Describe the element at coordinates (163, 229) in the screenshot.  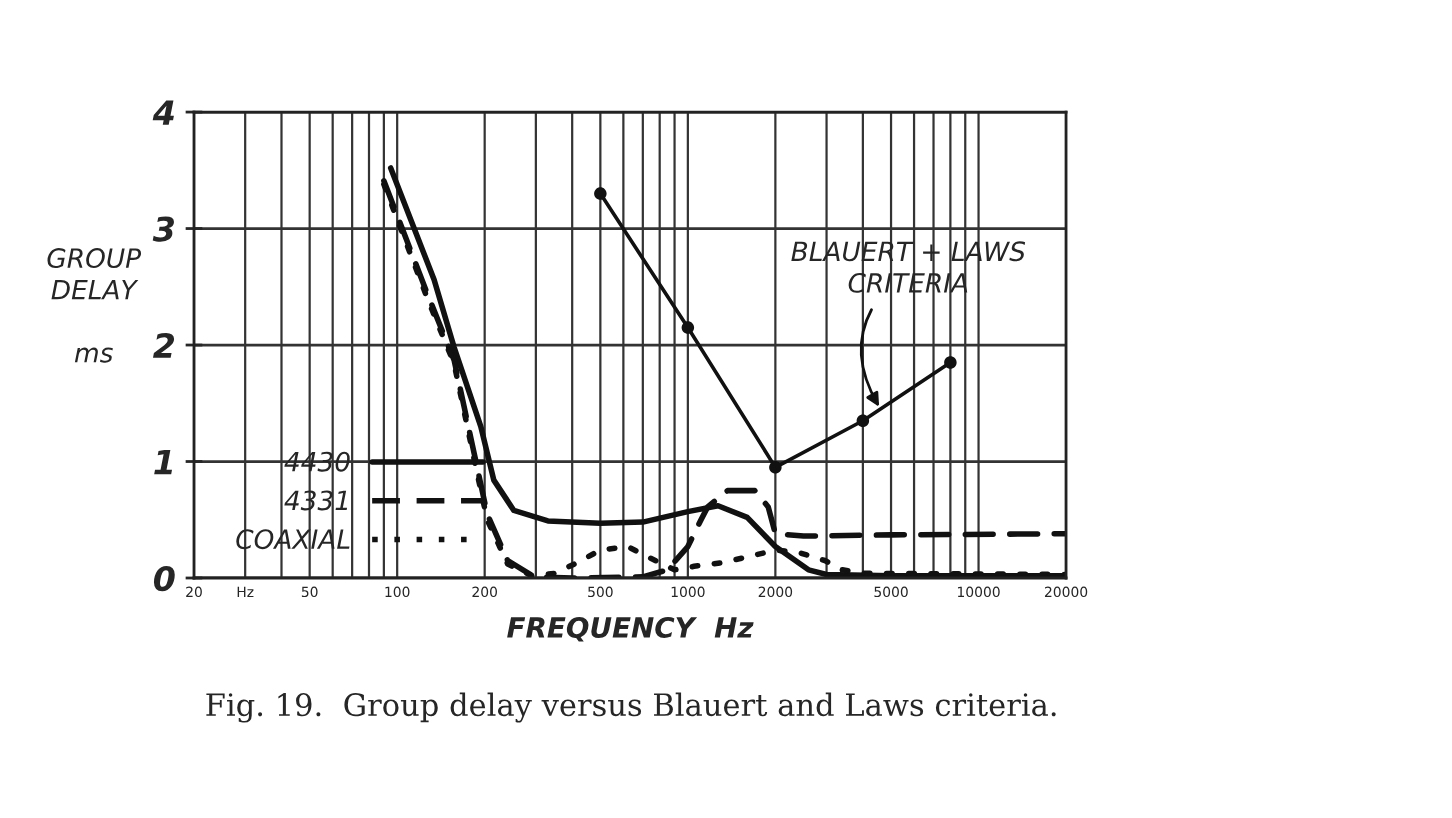
I see `y-tick-label: 3` at that location.